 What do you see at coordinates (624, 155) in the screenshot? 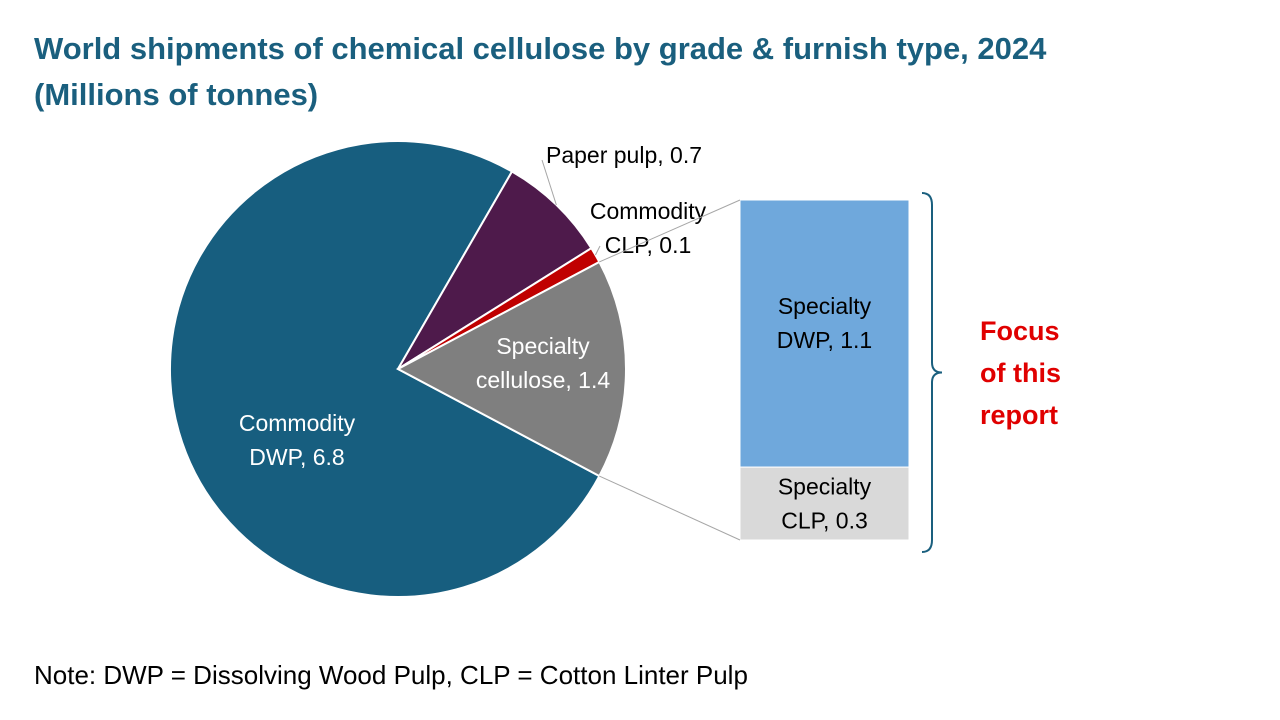
I see `pie-slice-label-1: Paper pulp, 0.7` at bounding box center [624, 155].